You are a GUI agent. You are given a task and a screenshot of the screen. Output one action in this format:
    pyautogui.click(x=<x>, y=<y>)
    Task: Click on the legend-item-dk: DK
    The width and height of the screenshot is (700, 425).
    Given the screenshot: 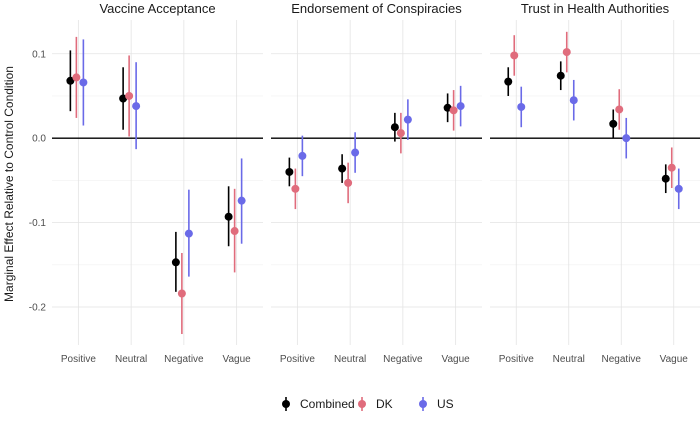 What is the action you would take?
    pyautogui.click(x=375, y=404)
    